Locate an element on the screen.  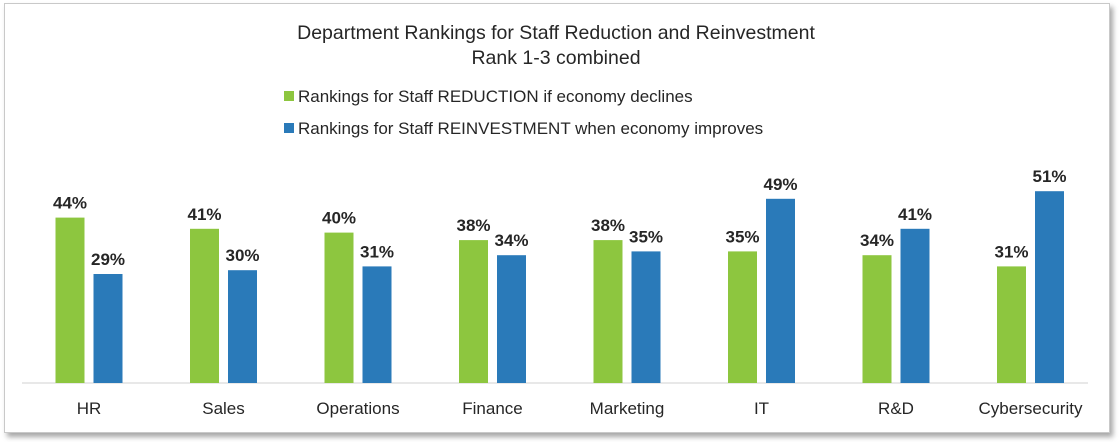
bar-cybersecurity-reduction is located at coordinates (1011, 324).